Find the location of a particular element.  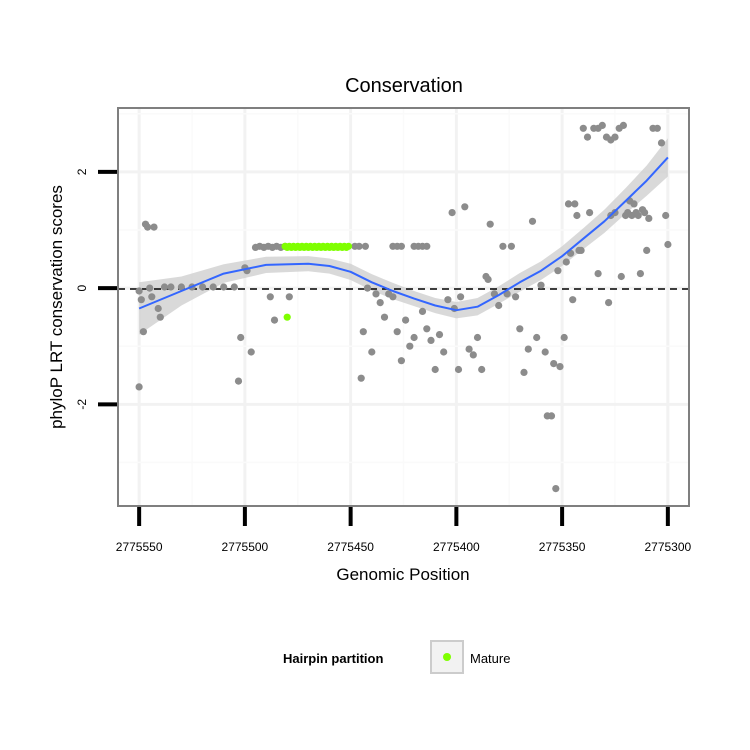

legend-label-mature: Mature is located at coordinates (490, 658).